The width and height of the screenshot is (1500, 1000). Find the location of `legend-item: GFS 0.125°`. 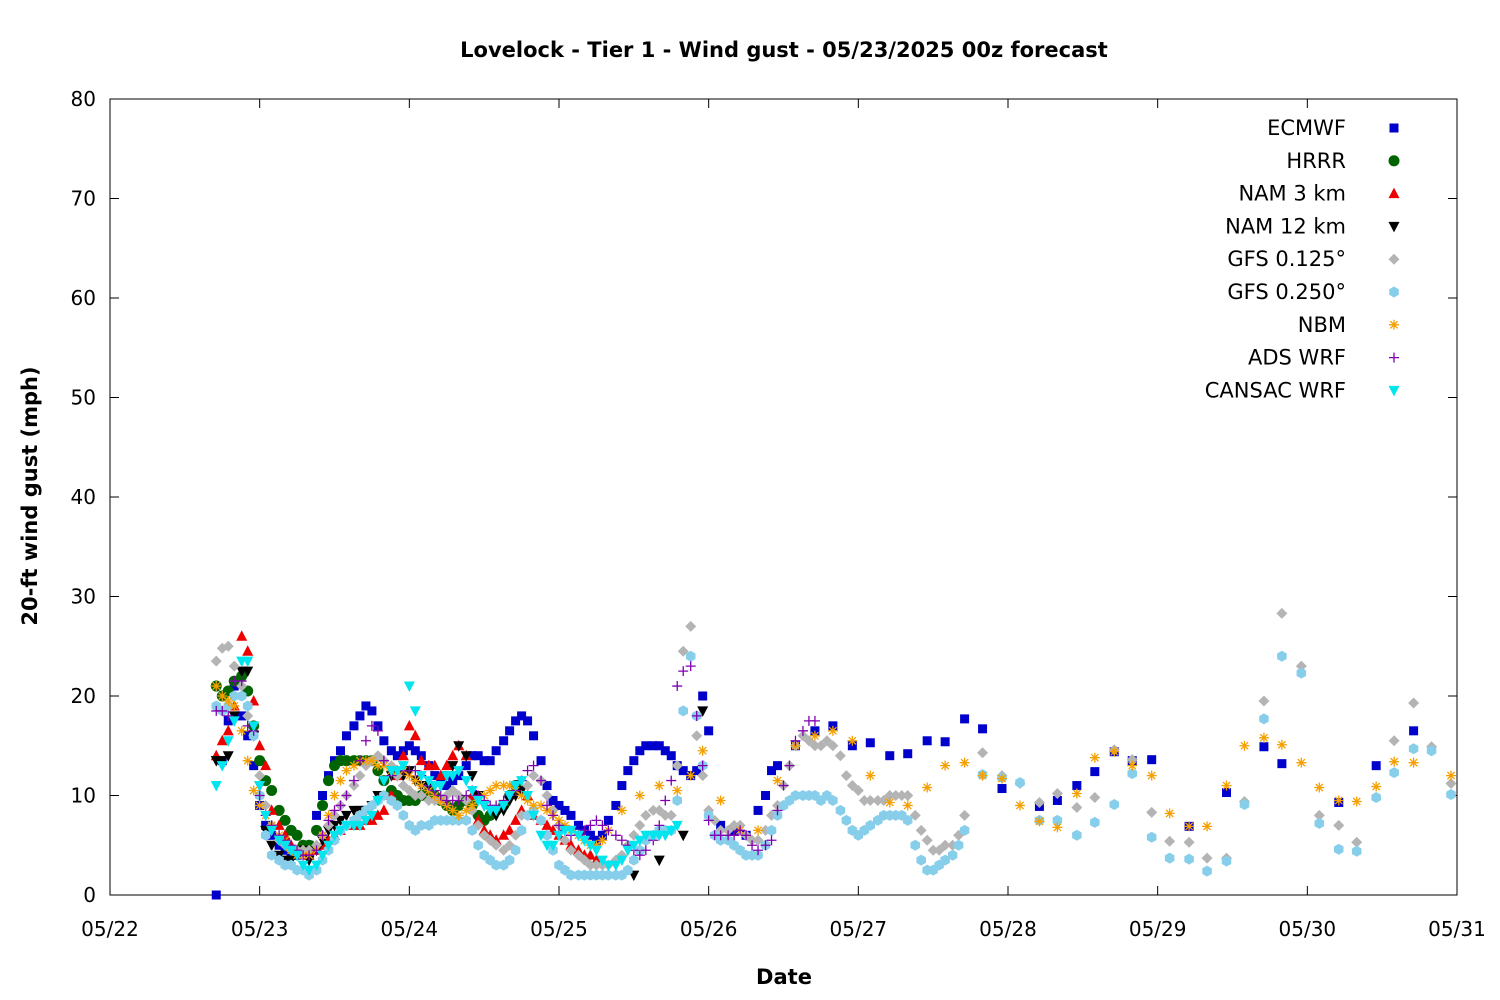

legend-item: GFS 0.125° is located at coordinates (1313, 259).